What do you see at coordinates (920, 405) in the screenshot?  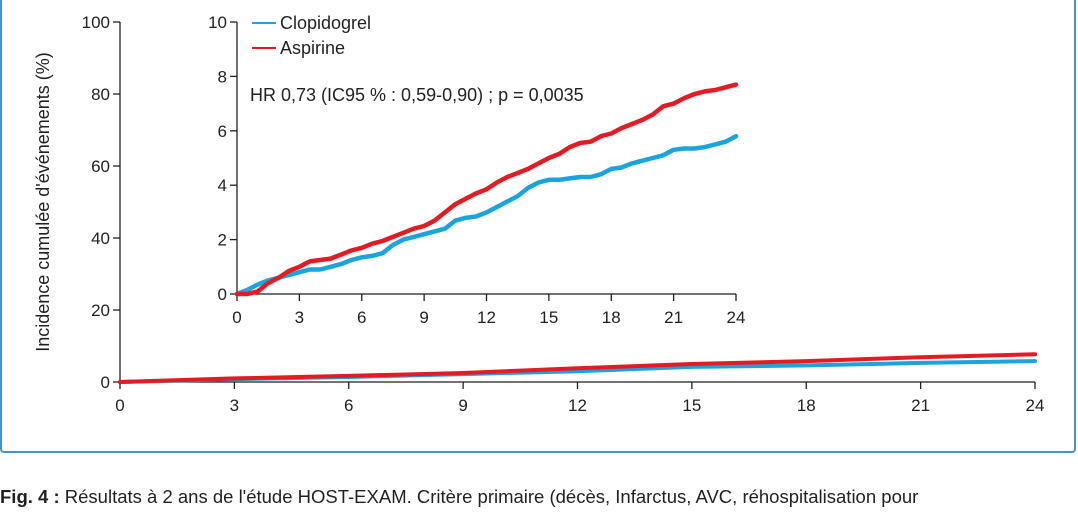 I see `main-x-tick-label: 21` at bounding box center [920, 405].